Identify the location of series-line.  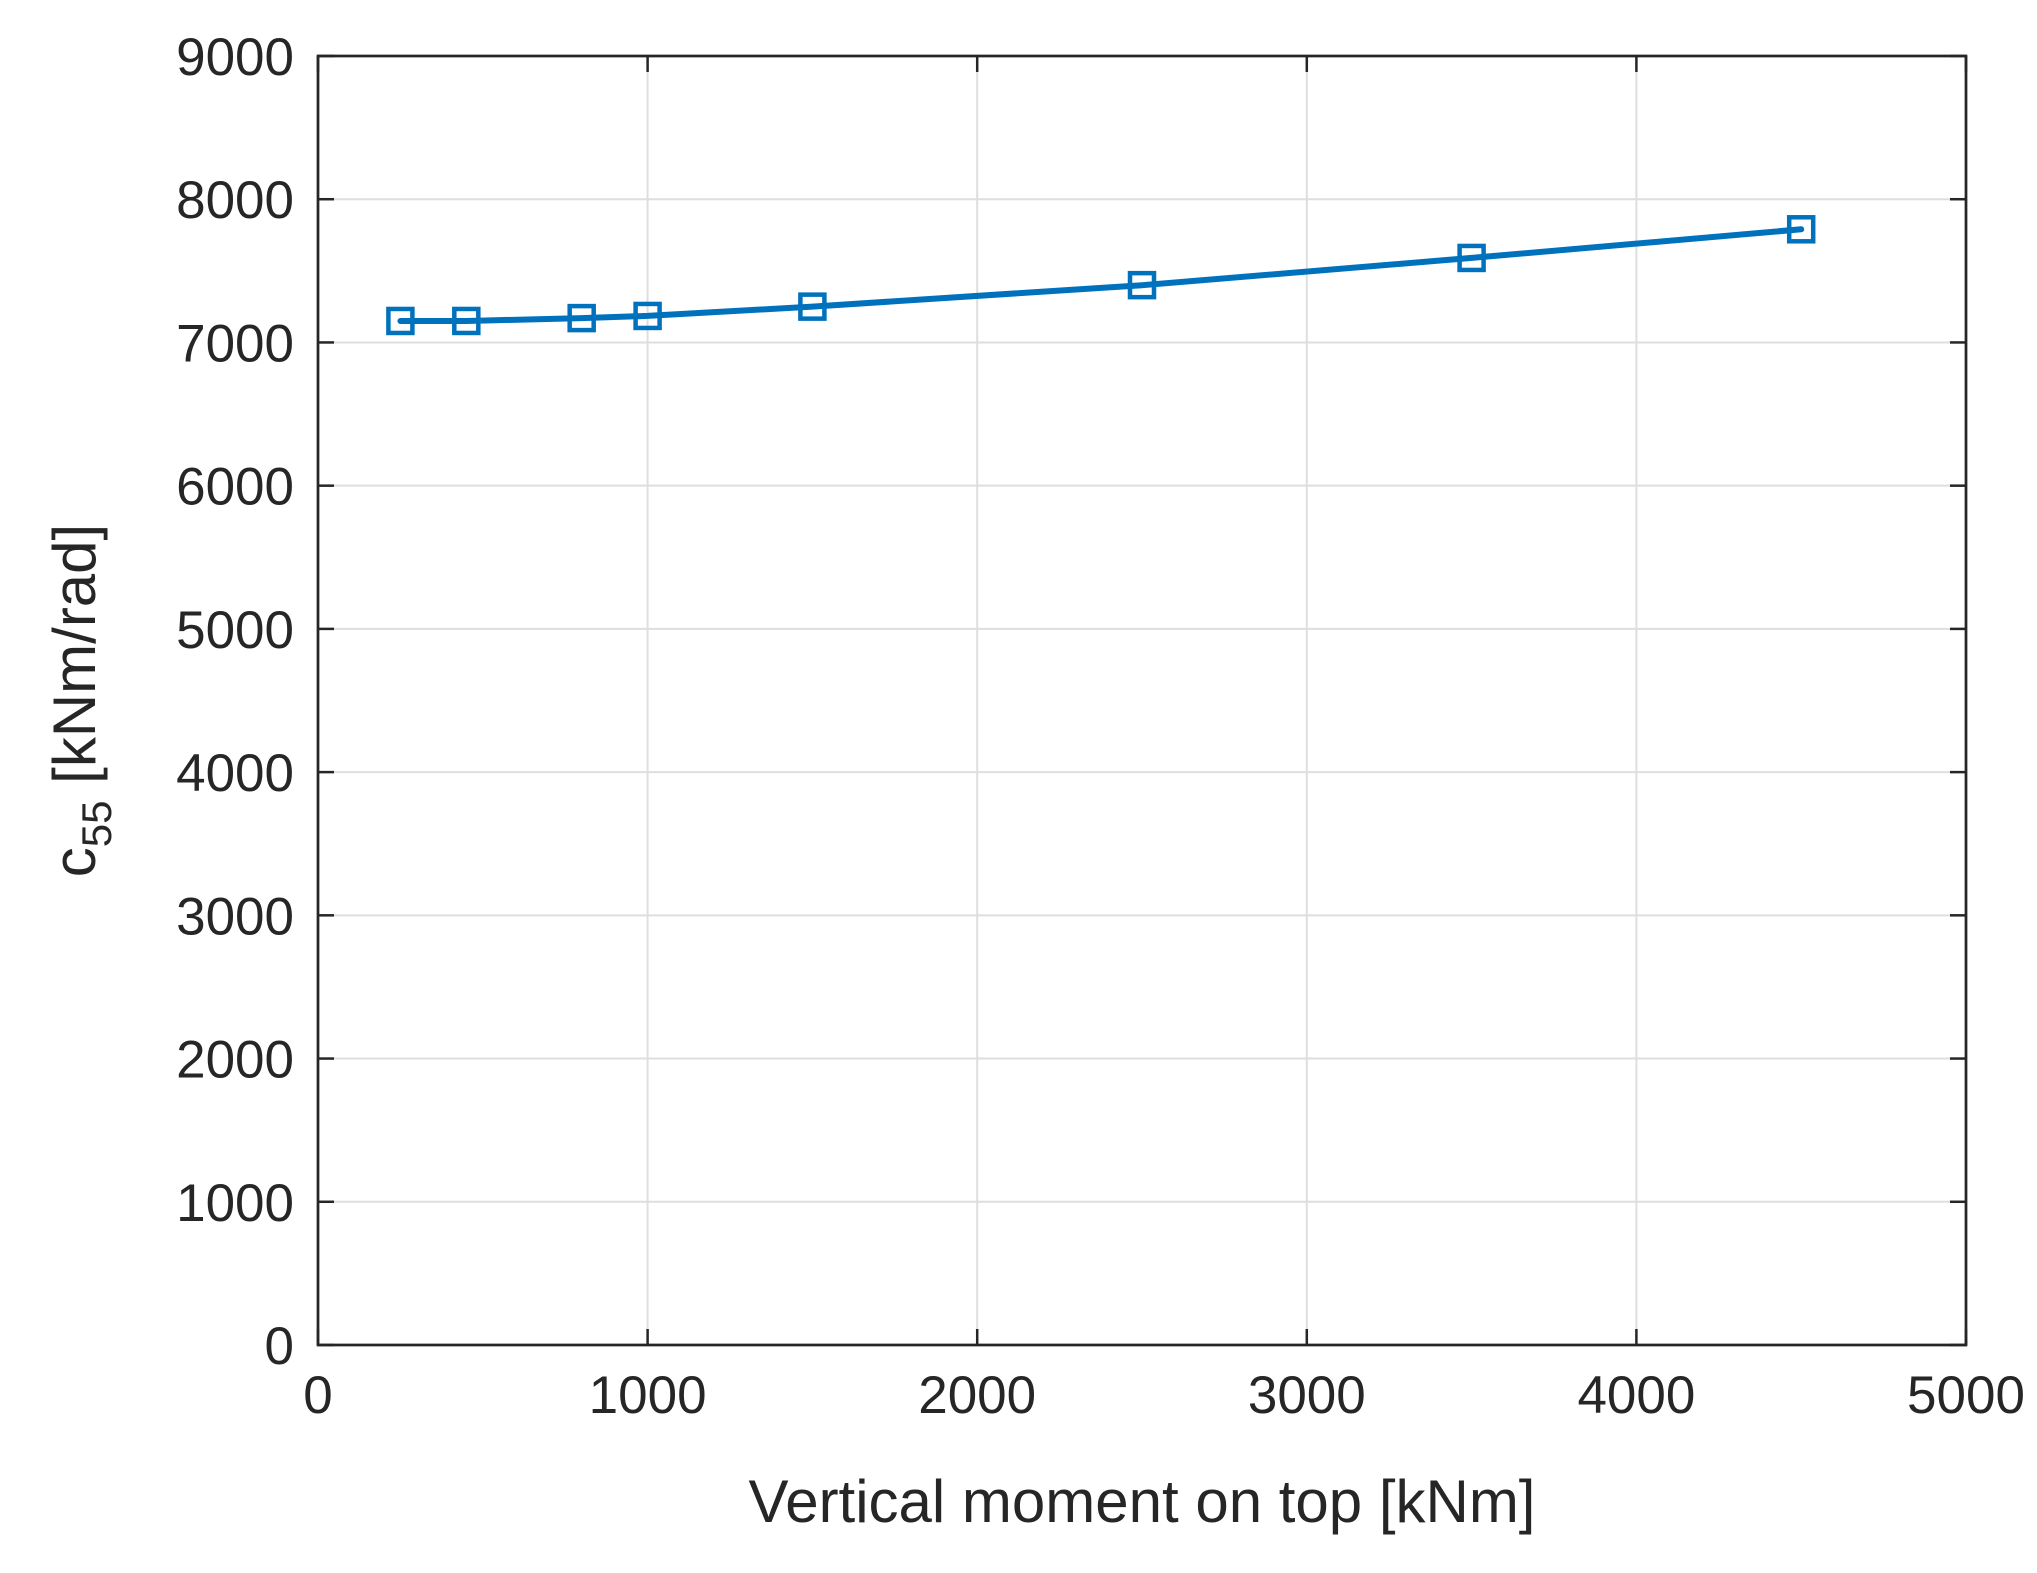
(1101, 275).